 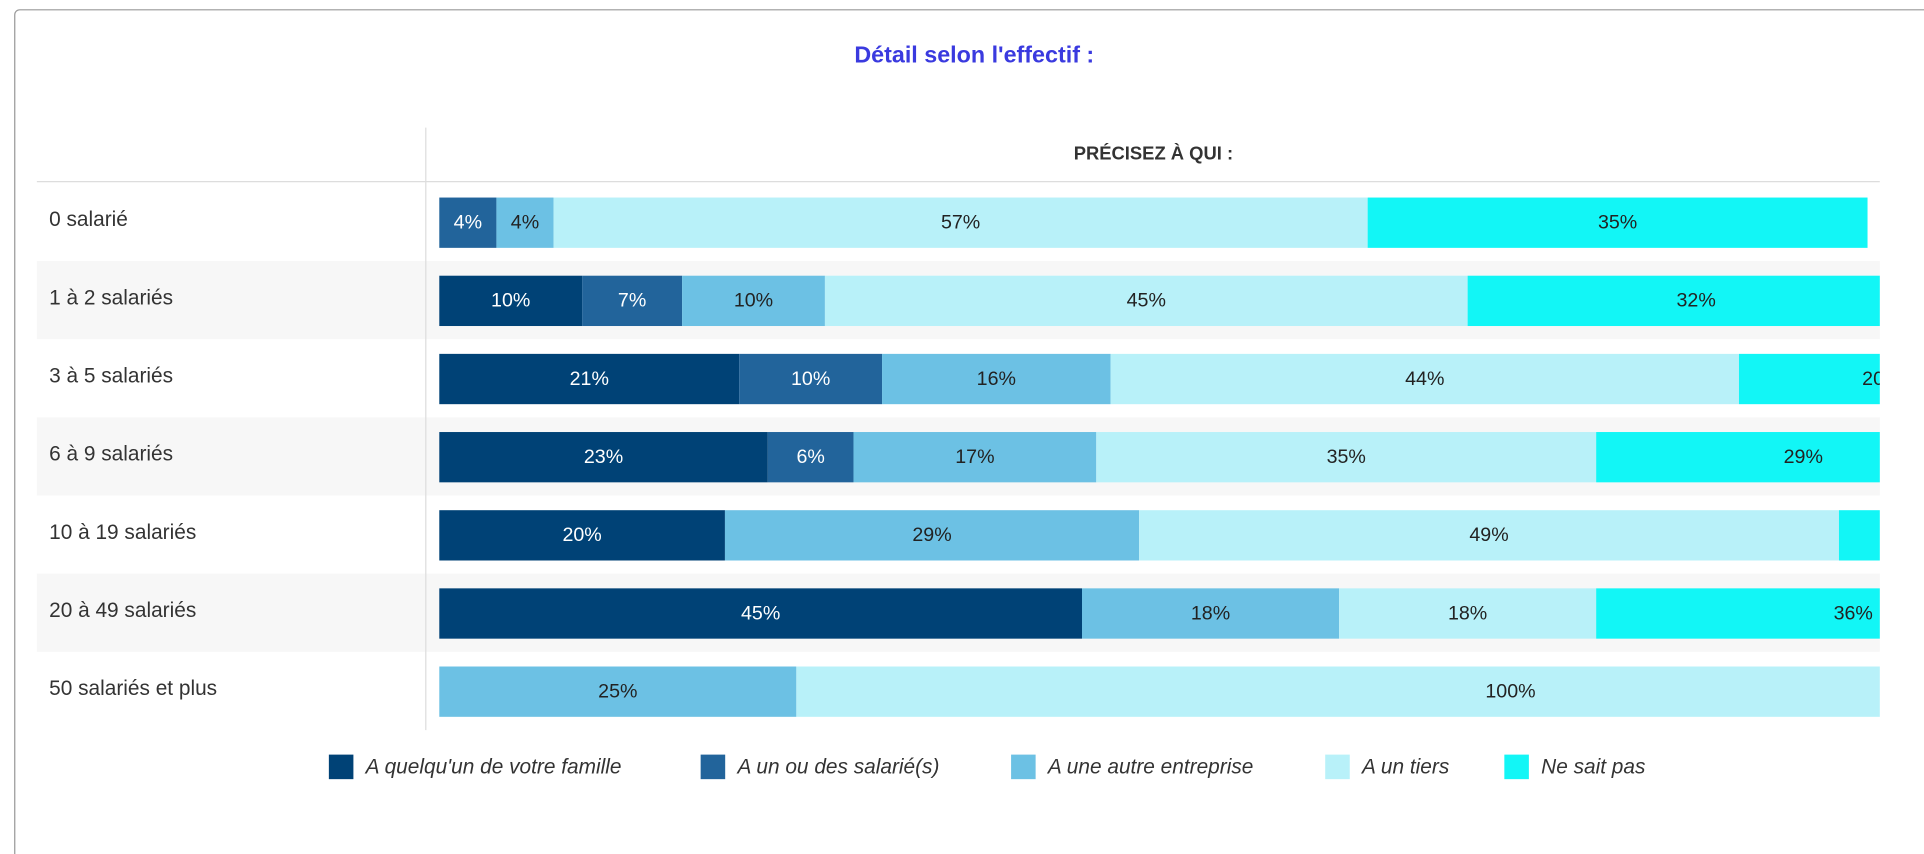 What do you see at coordinates (122, 610) in the screenshot?
I see `row-label: 20 à 49 salariés` at bounding box center [122, 610].